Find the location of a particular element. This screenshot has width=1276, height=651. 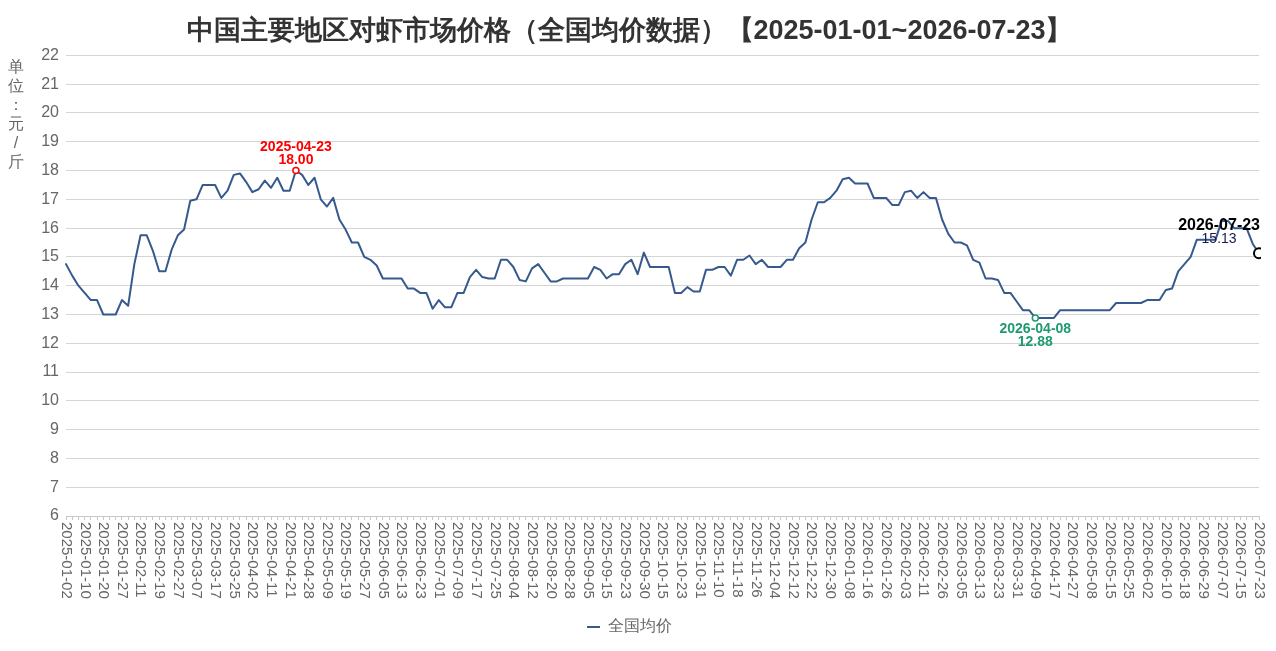

y-tick-label: 14 is located at coordinates (50, 285).